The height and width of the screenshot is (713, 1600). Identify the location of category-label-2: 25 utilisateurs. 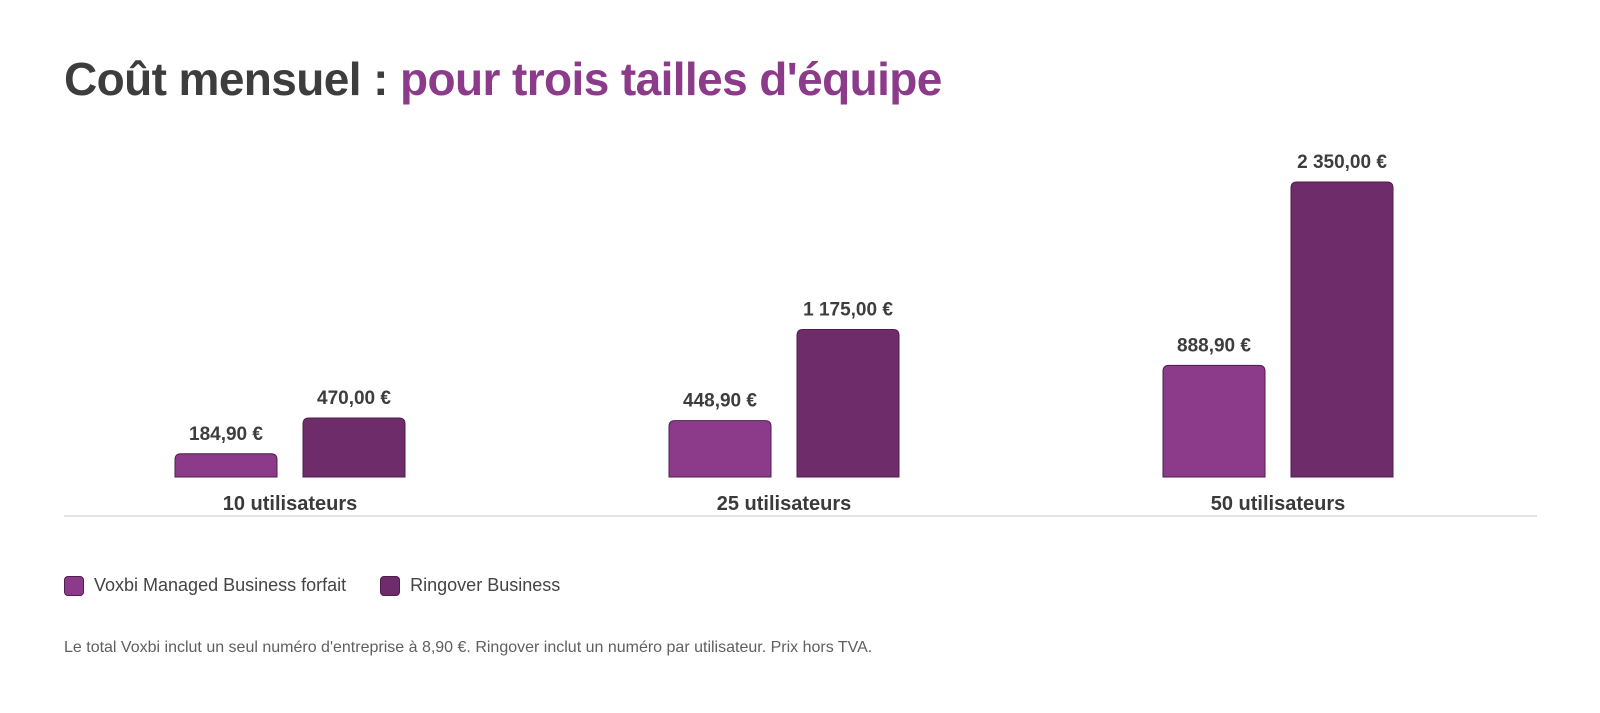
(784, 504).